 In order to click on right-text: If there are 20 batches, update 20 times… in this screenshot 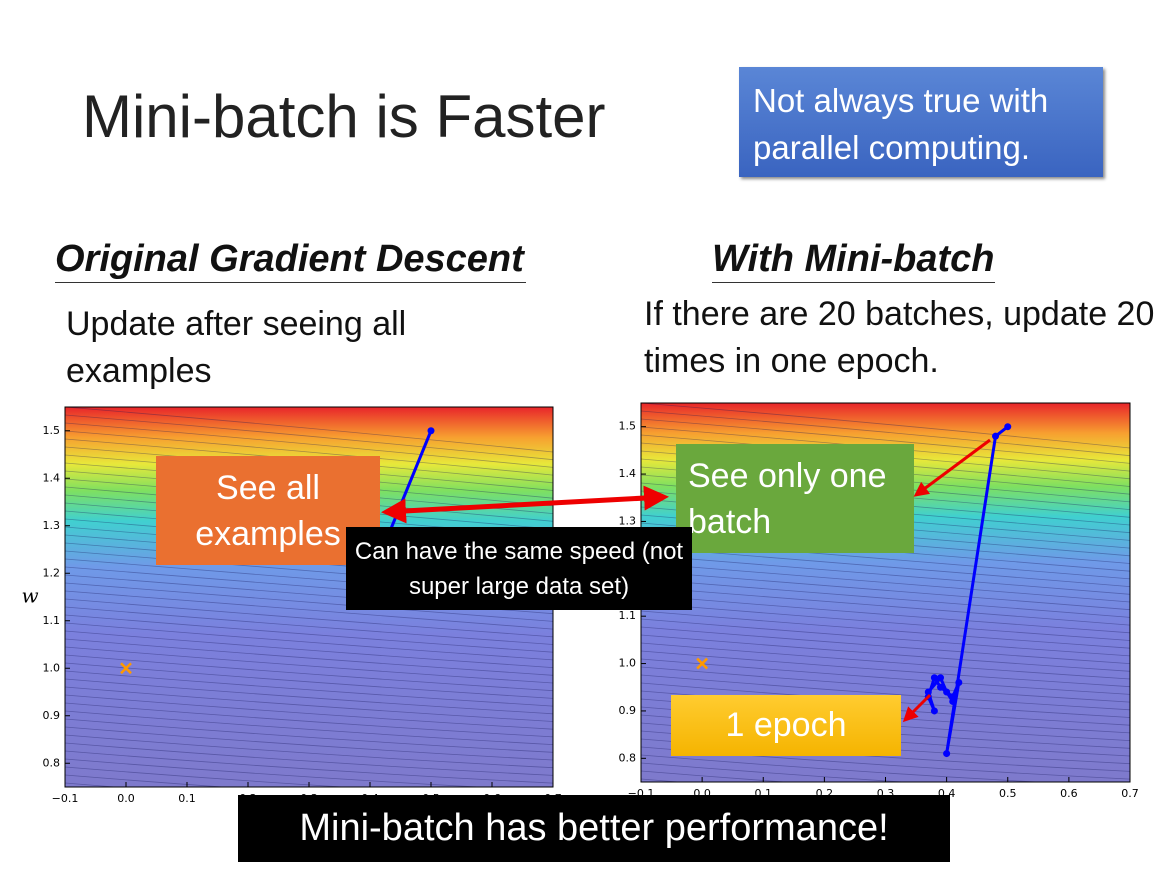, I will do `click(899, 337)`.